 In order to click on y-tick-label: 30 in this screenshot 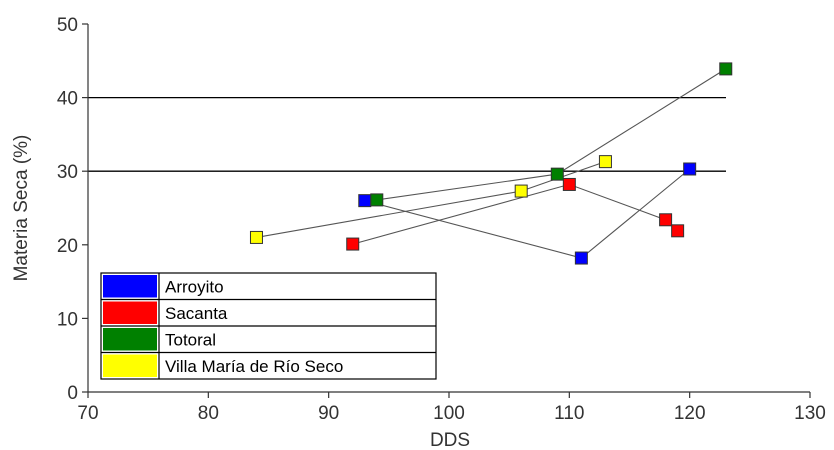, I will do `click(67, 172)`.